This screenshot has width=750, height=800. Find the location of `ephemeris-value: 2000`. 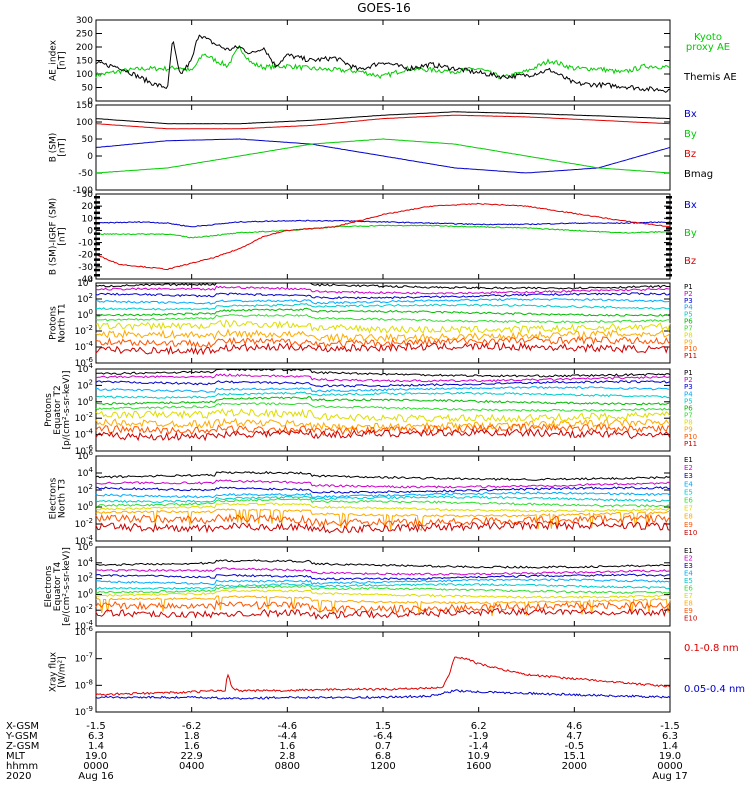

ephemeris-value: 2000 is located at coordinates (574, 766).